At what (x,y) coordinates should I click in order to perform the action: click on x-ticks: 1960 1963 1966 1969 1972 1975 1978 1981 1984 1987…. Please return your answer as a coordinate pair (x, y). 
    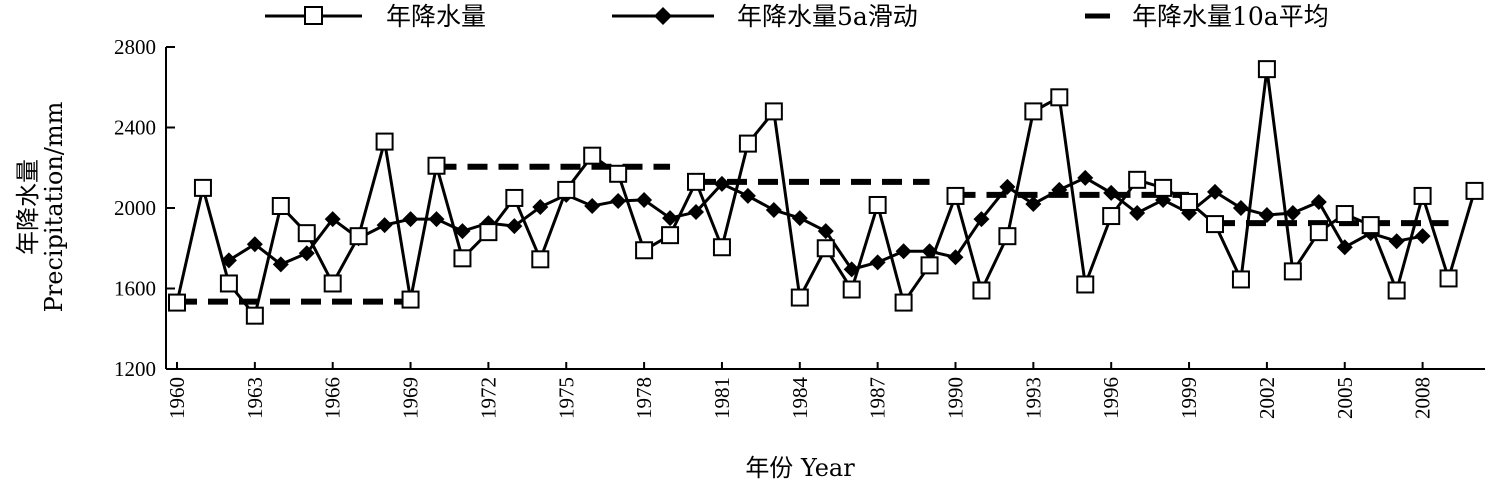
    Looking at the image, I should click on (800, 390).